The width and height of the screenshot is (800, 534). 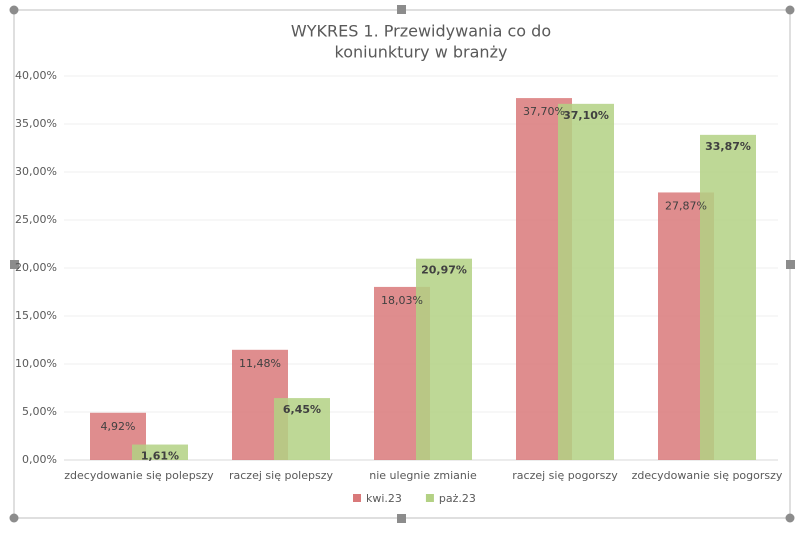 What do you see at coordinates (39, 459) in the screenshot?
I see `y-tick-label: 0,00%` at bounding box center [39, 459].